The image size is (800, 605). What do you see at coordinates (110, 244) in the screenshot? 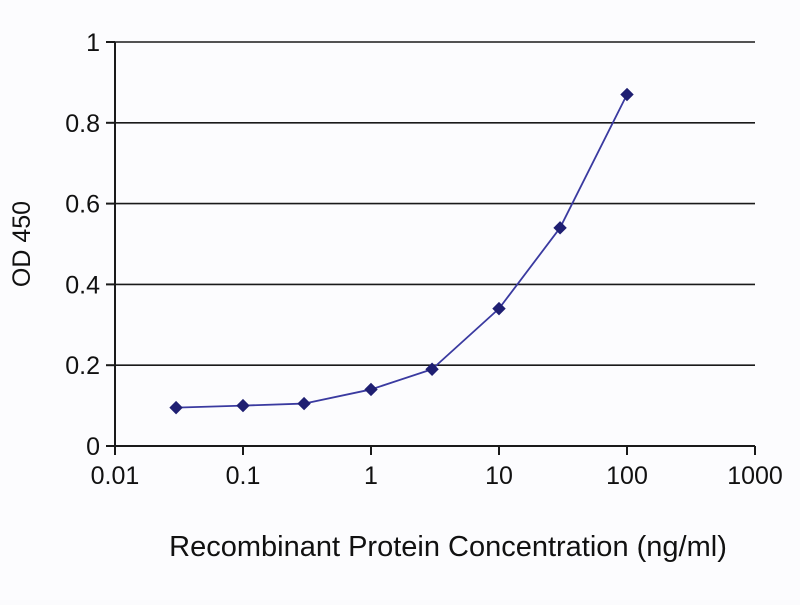
I see `y-axis-ticks` at bounding box center [110, 244].